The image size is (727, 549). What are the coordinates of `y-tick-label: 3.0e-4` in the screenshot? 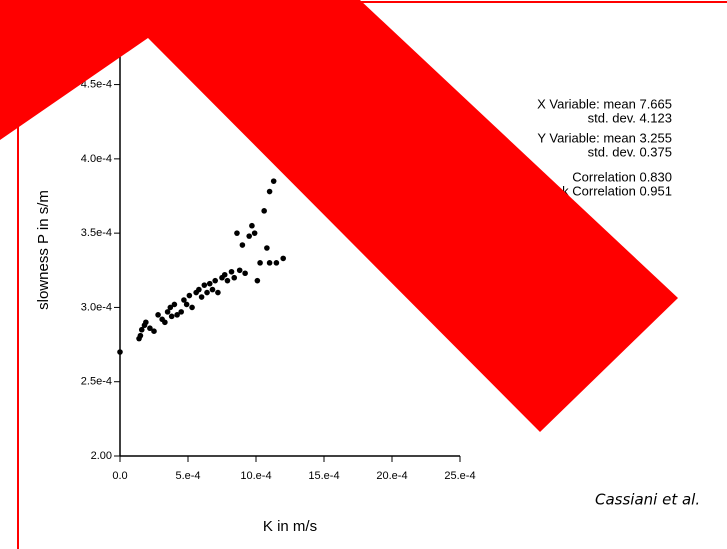 It's located at (96, 307).